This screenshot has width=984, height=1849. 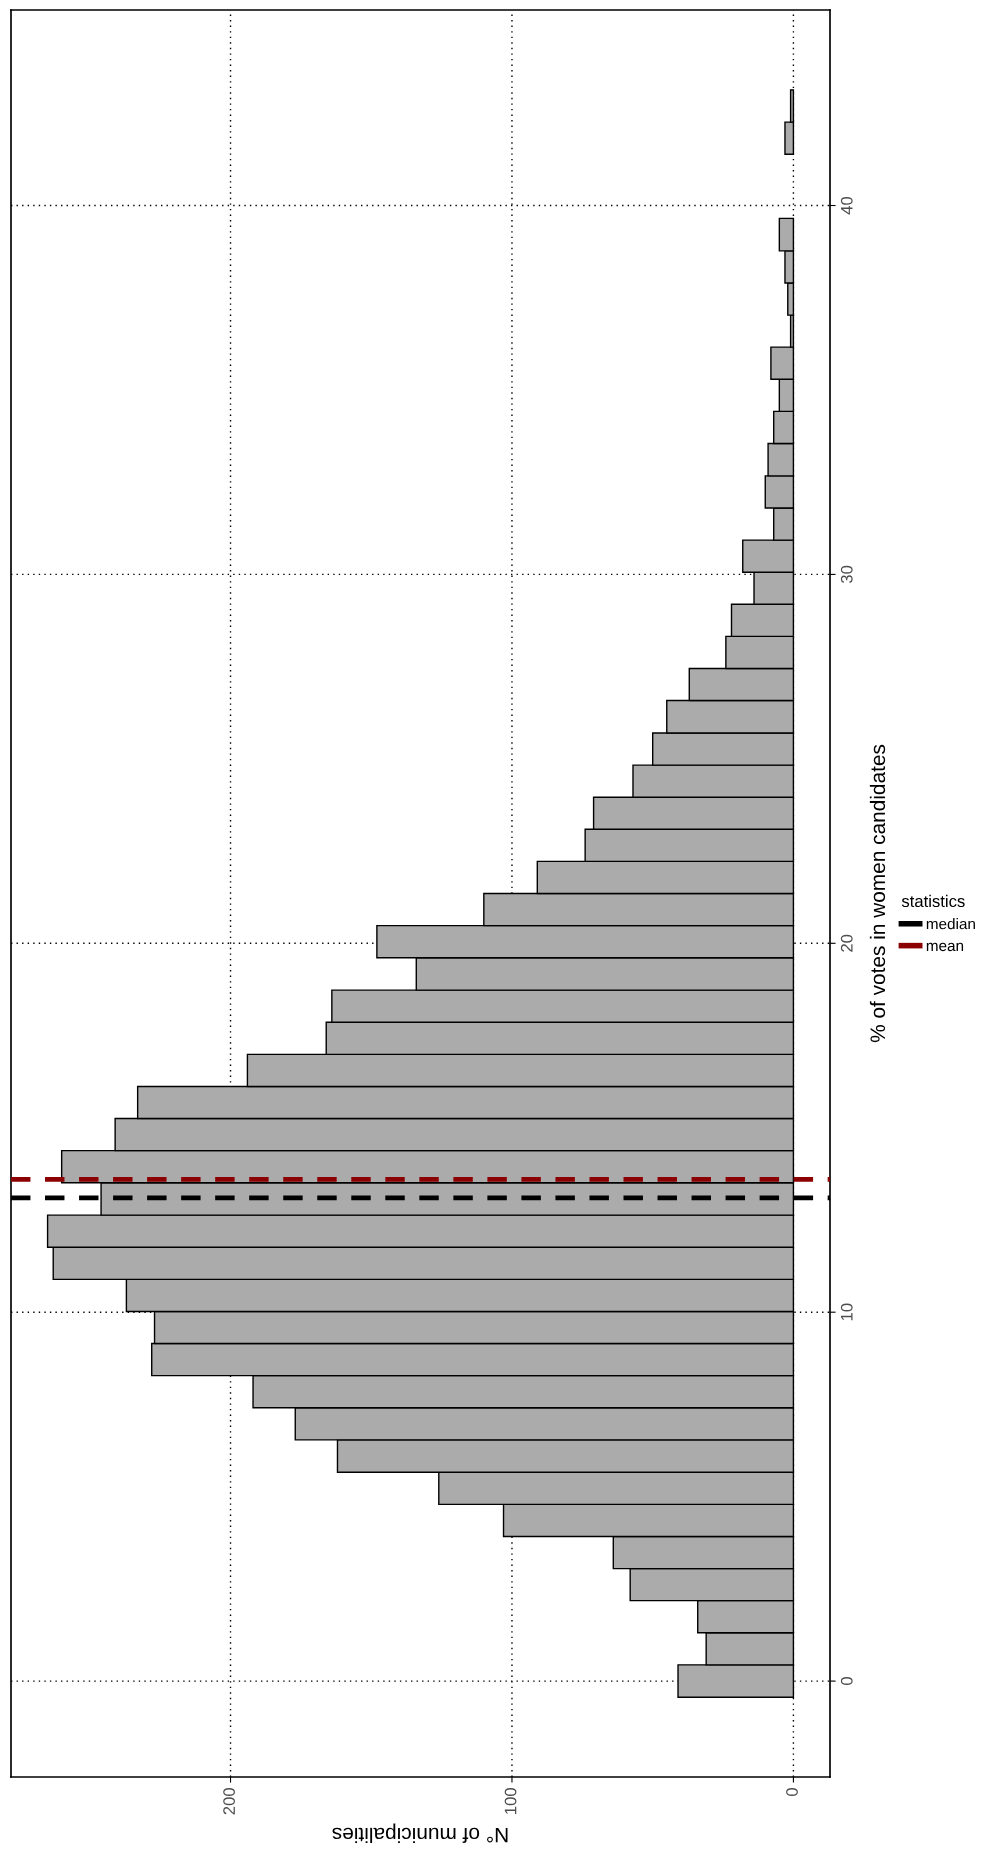 I want to click on y-tick-label: 0, so click(x=846, y=1681).